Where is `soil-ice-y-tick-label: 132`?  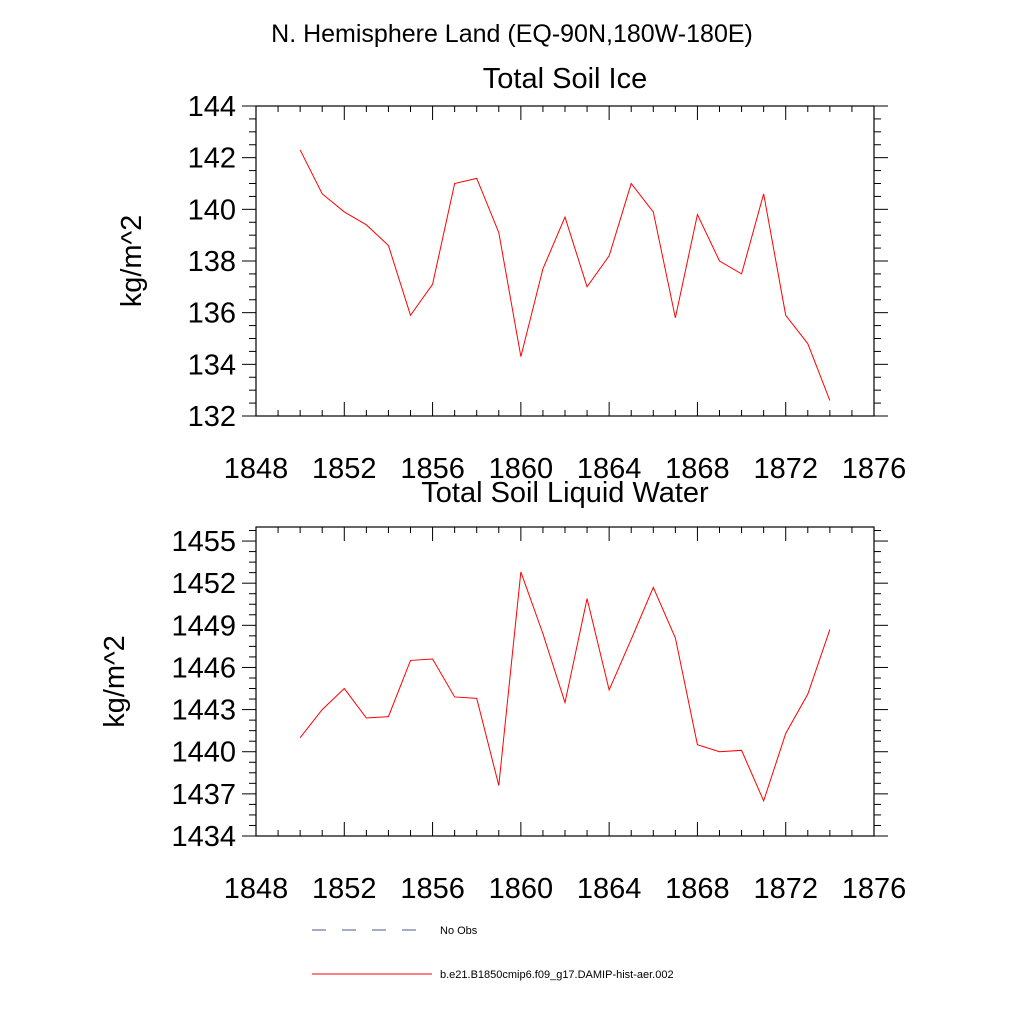 soil-ice-y-tick-label: 132 is located at coordinates (212, 417).